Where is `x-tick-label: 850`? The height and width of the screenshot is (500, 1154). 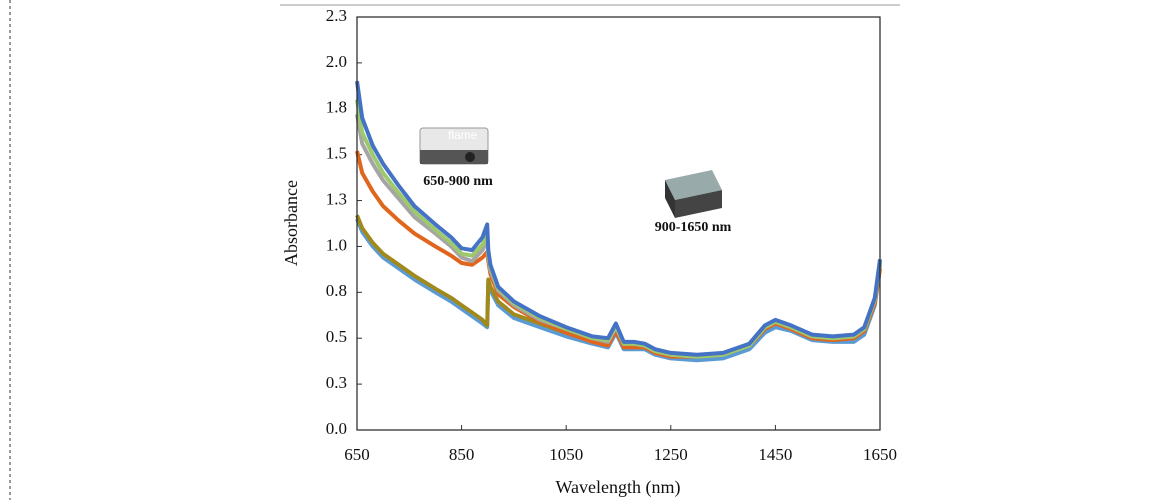 x-tick-label: 850 is located at coordinates (462, 454).